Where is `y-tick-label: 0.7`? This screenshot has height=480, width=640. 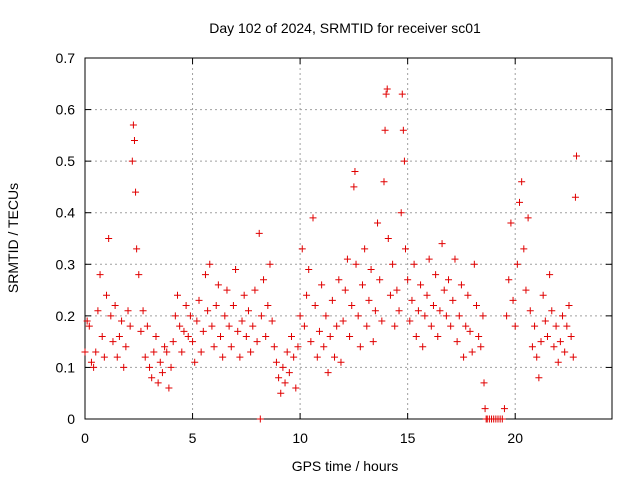
y-tick-label: 0.7 is located at coordinates (66, 58).